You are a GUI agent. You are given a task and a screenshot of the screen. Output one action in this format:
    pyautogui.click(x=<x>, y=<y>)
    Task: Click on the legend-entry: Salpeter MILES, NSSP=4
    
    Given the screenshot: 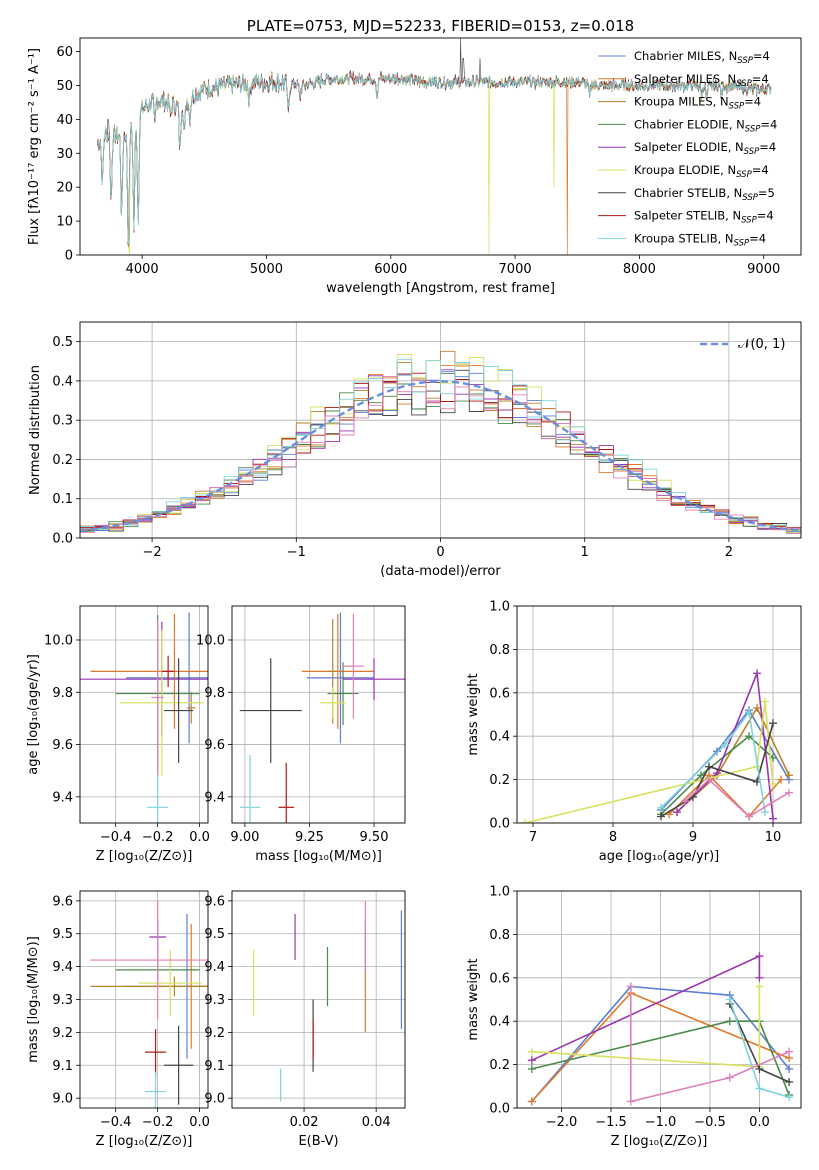 What is the action you would take?
    pyautogui.click(x=701, y=80)
    